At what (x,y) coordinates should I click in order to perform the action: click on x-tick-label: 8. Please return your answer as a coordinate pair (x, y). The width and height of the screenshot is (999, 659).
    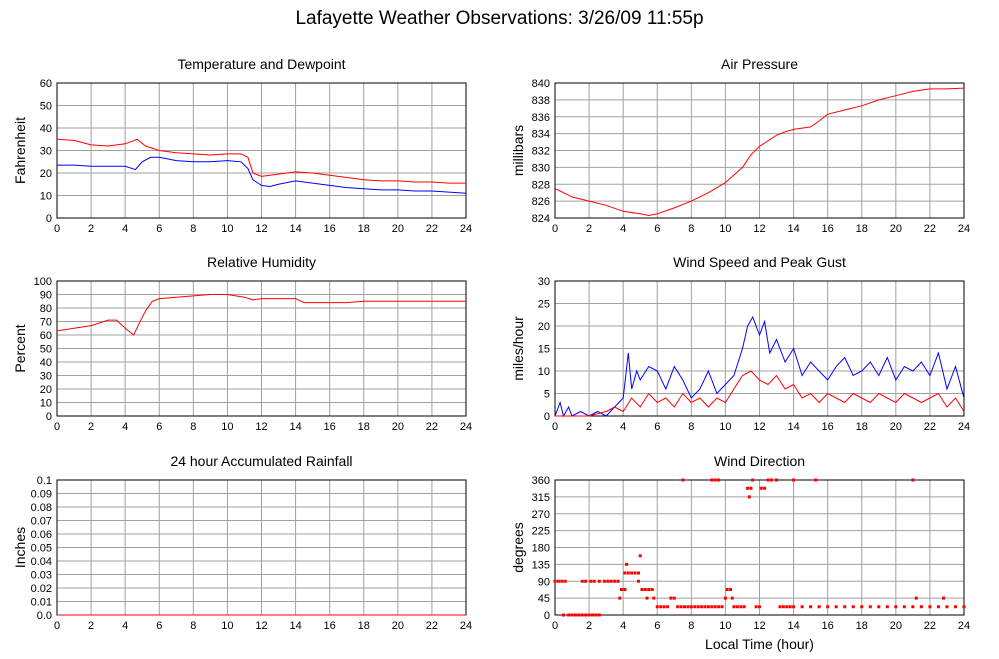
    Looking at the image, I should click on (193, 626).